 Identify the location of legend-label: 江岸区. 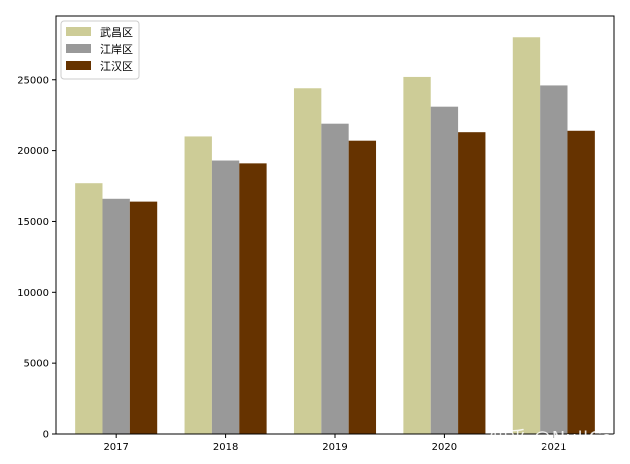
(116, 49).